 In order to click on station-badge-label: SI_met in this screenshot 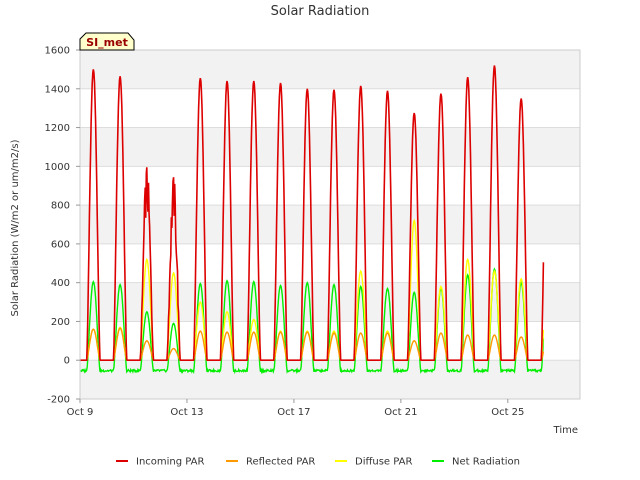, I will do `click(107, 42)`.